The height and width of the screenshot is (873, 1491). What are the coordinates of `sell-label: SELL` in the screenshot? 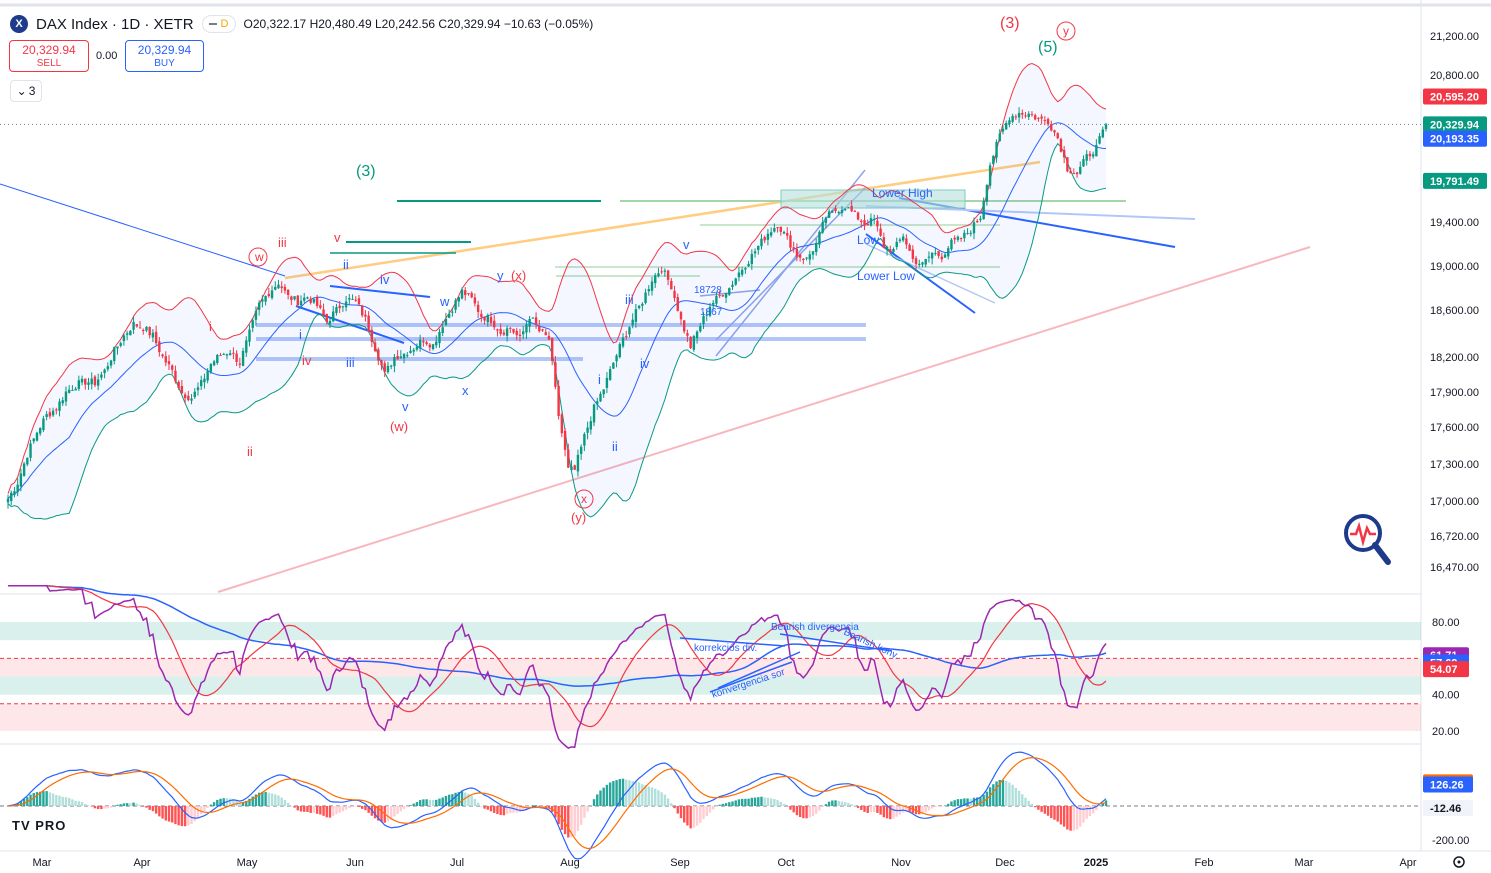 It's located at (49, 63).